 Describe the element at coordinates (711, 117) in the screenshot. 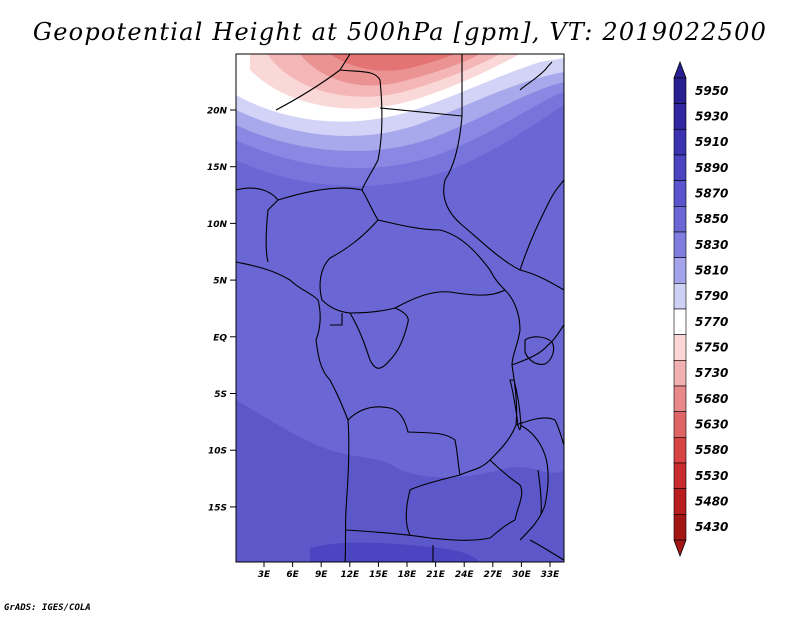

I see `colorbar-label: 5930` at that location.